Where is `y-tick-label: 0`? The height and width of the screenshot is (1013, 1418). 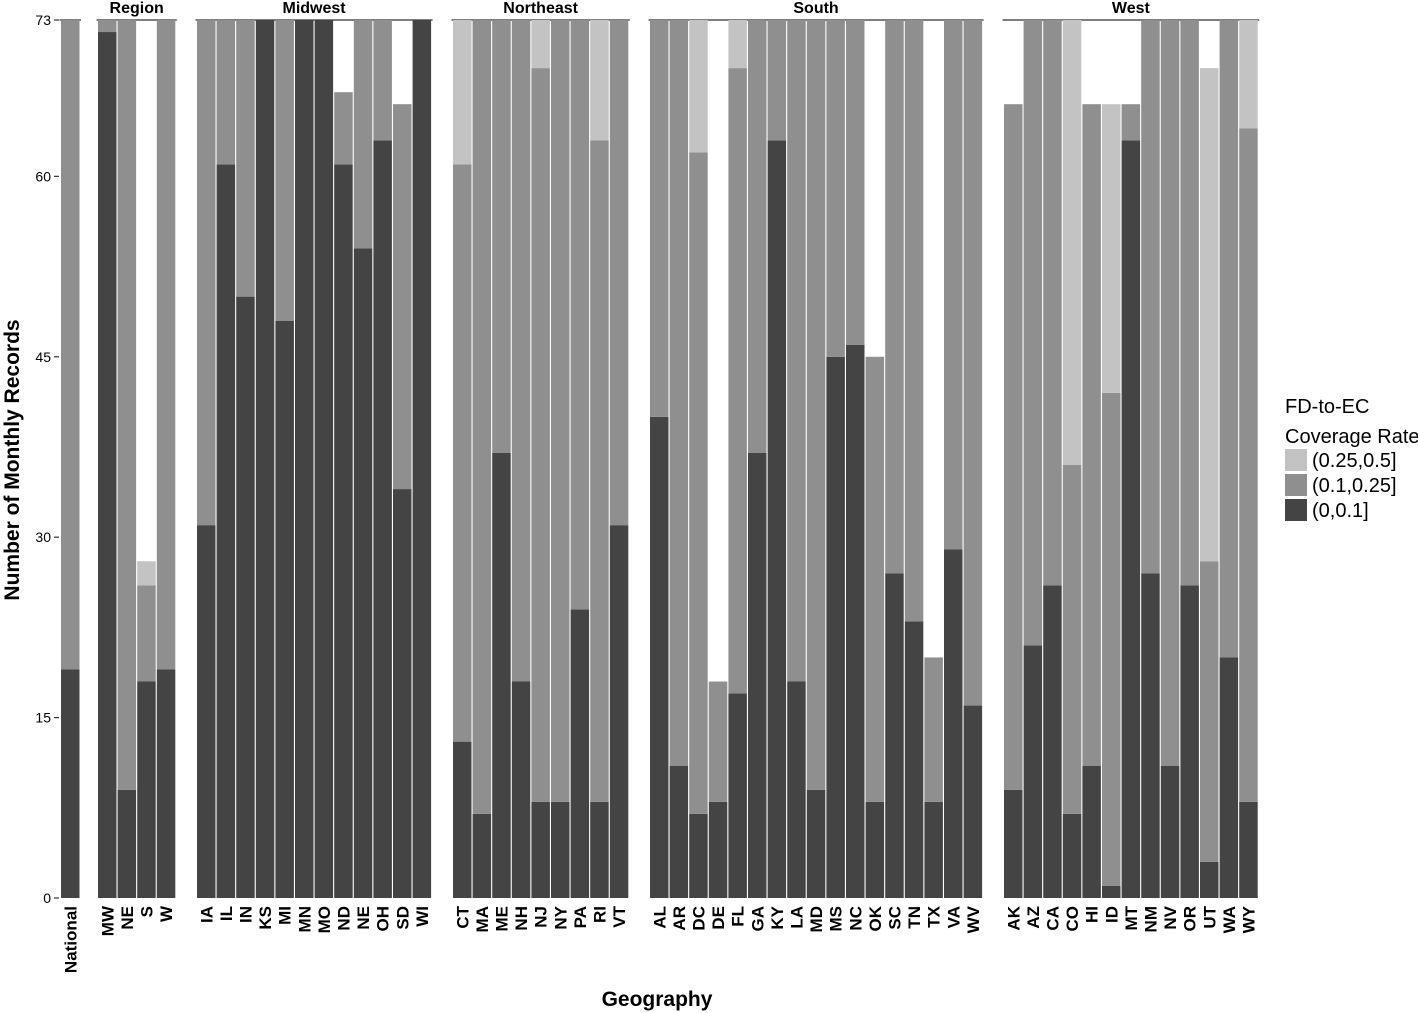
y-tick-label: 0 is located at coordinates (47, 898).